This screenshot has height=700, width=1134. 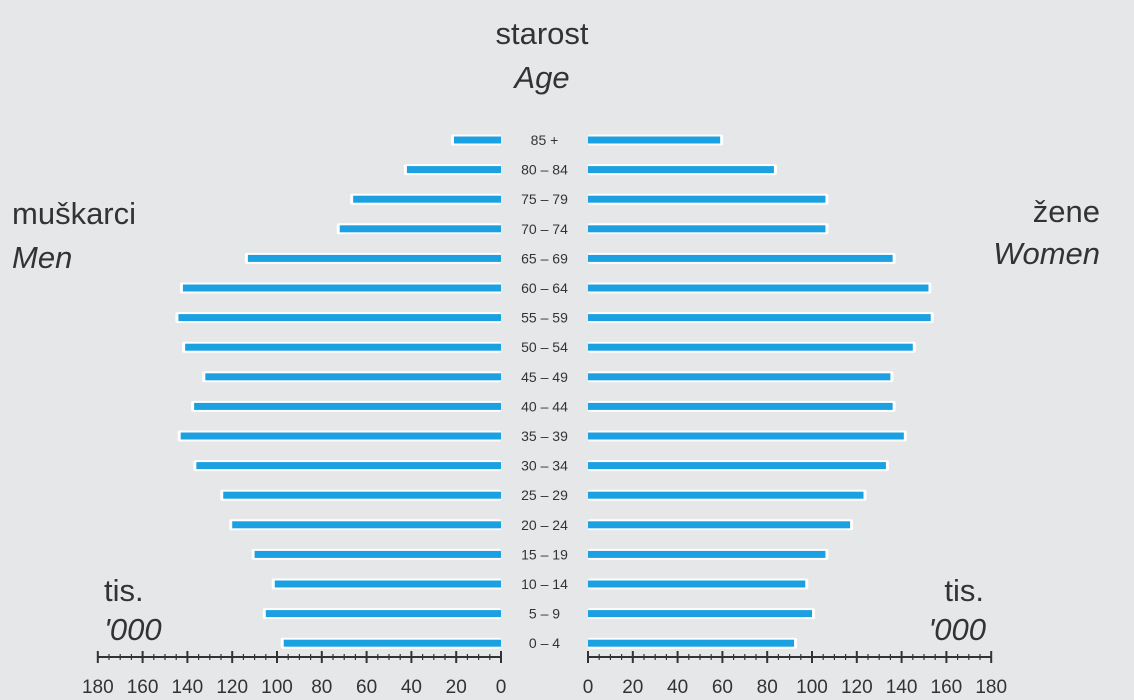 I want to click on age-group-label: 45 – 49, so click(x=544, y=377).